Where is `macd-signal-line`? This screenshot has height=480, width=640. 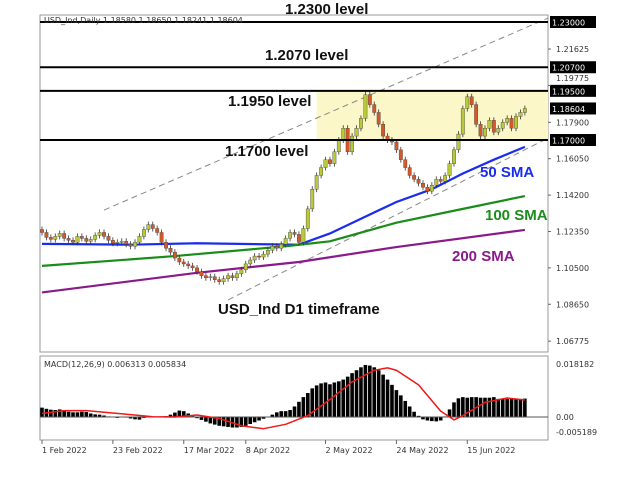
macd-signal-line is located at coordinates (283, 398).